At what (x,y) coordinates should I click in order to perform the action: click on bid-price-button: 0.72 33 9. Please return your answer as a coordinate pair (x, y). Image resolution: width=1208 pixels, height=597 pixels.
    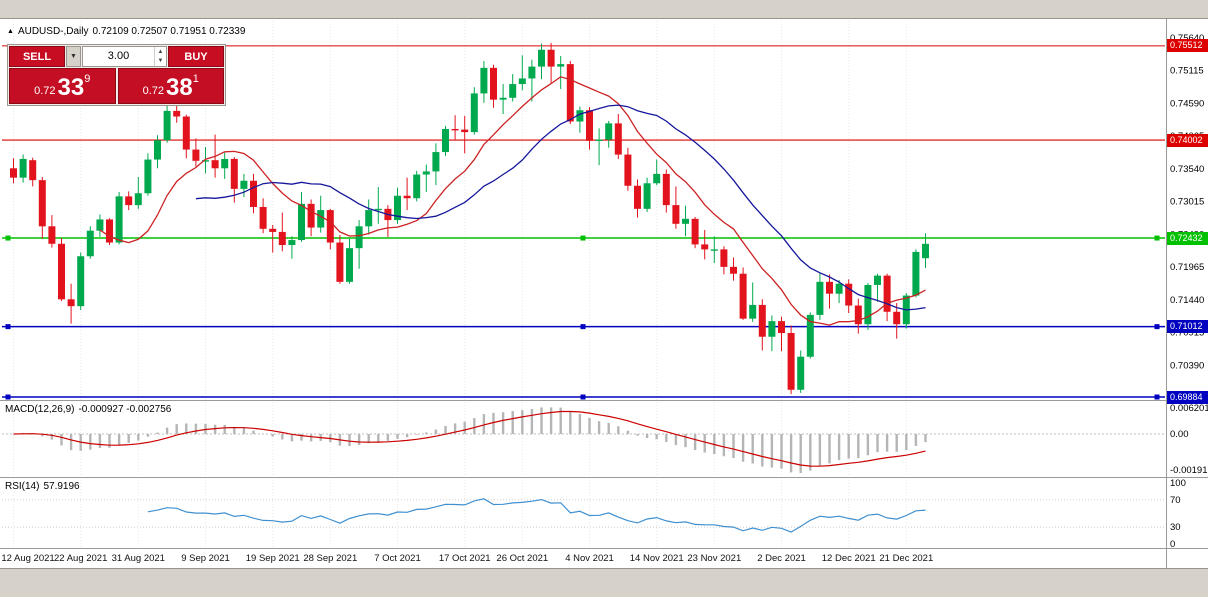
    Looking at the image, I should click on (62, 86).